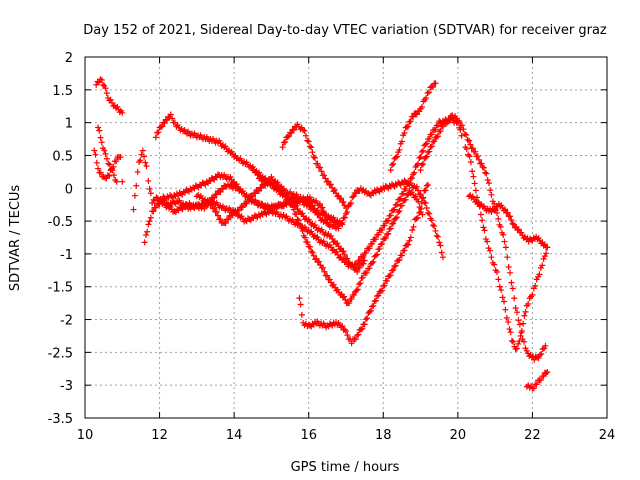  Describe the element at coordinates (607, 435) in the screenshot. I see `x-tick-label: 24` at that location.